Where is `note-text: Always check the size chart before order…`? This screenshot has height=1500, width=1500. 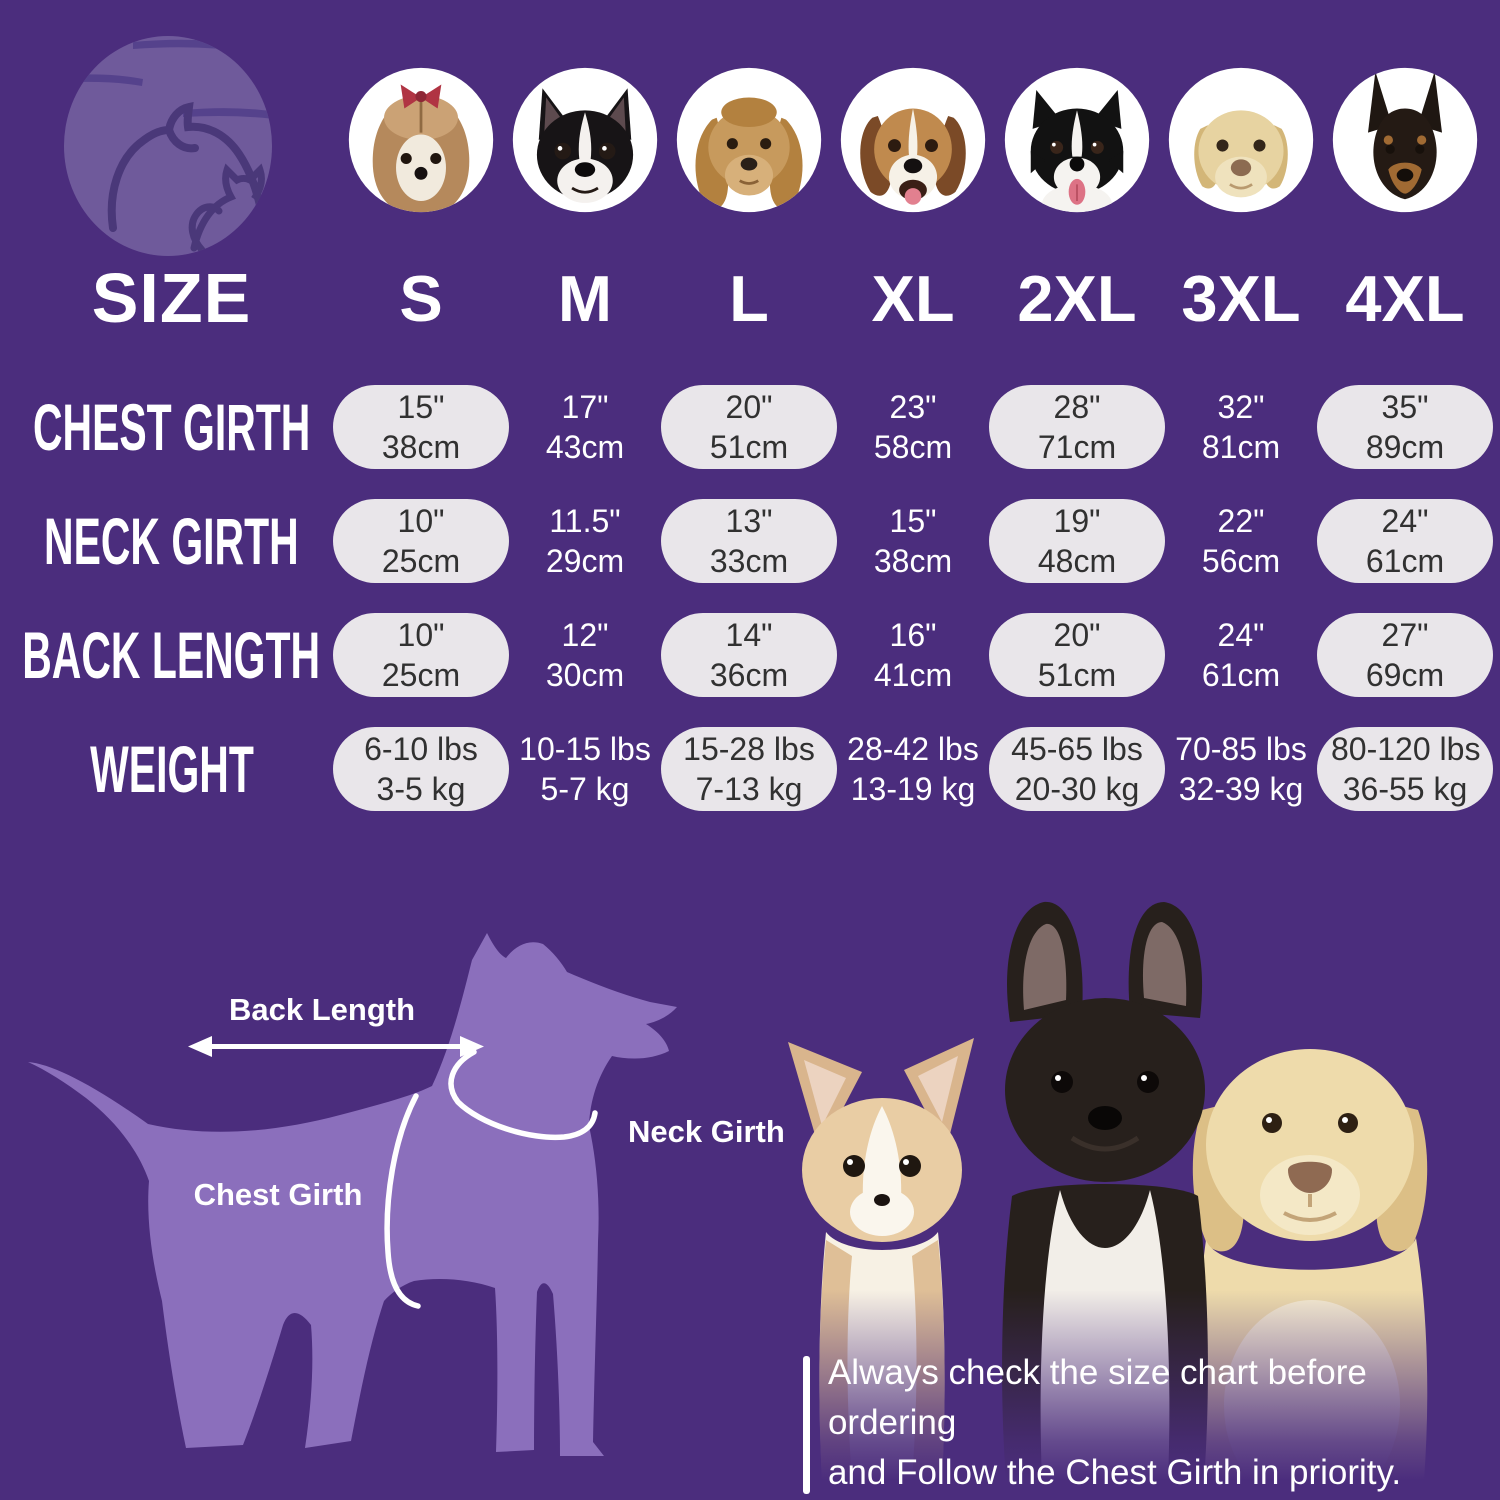 note-text: Always check the size chart before order… is located at coordinates (1164, 1424).